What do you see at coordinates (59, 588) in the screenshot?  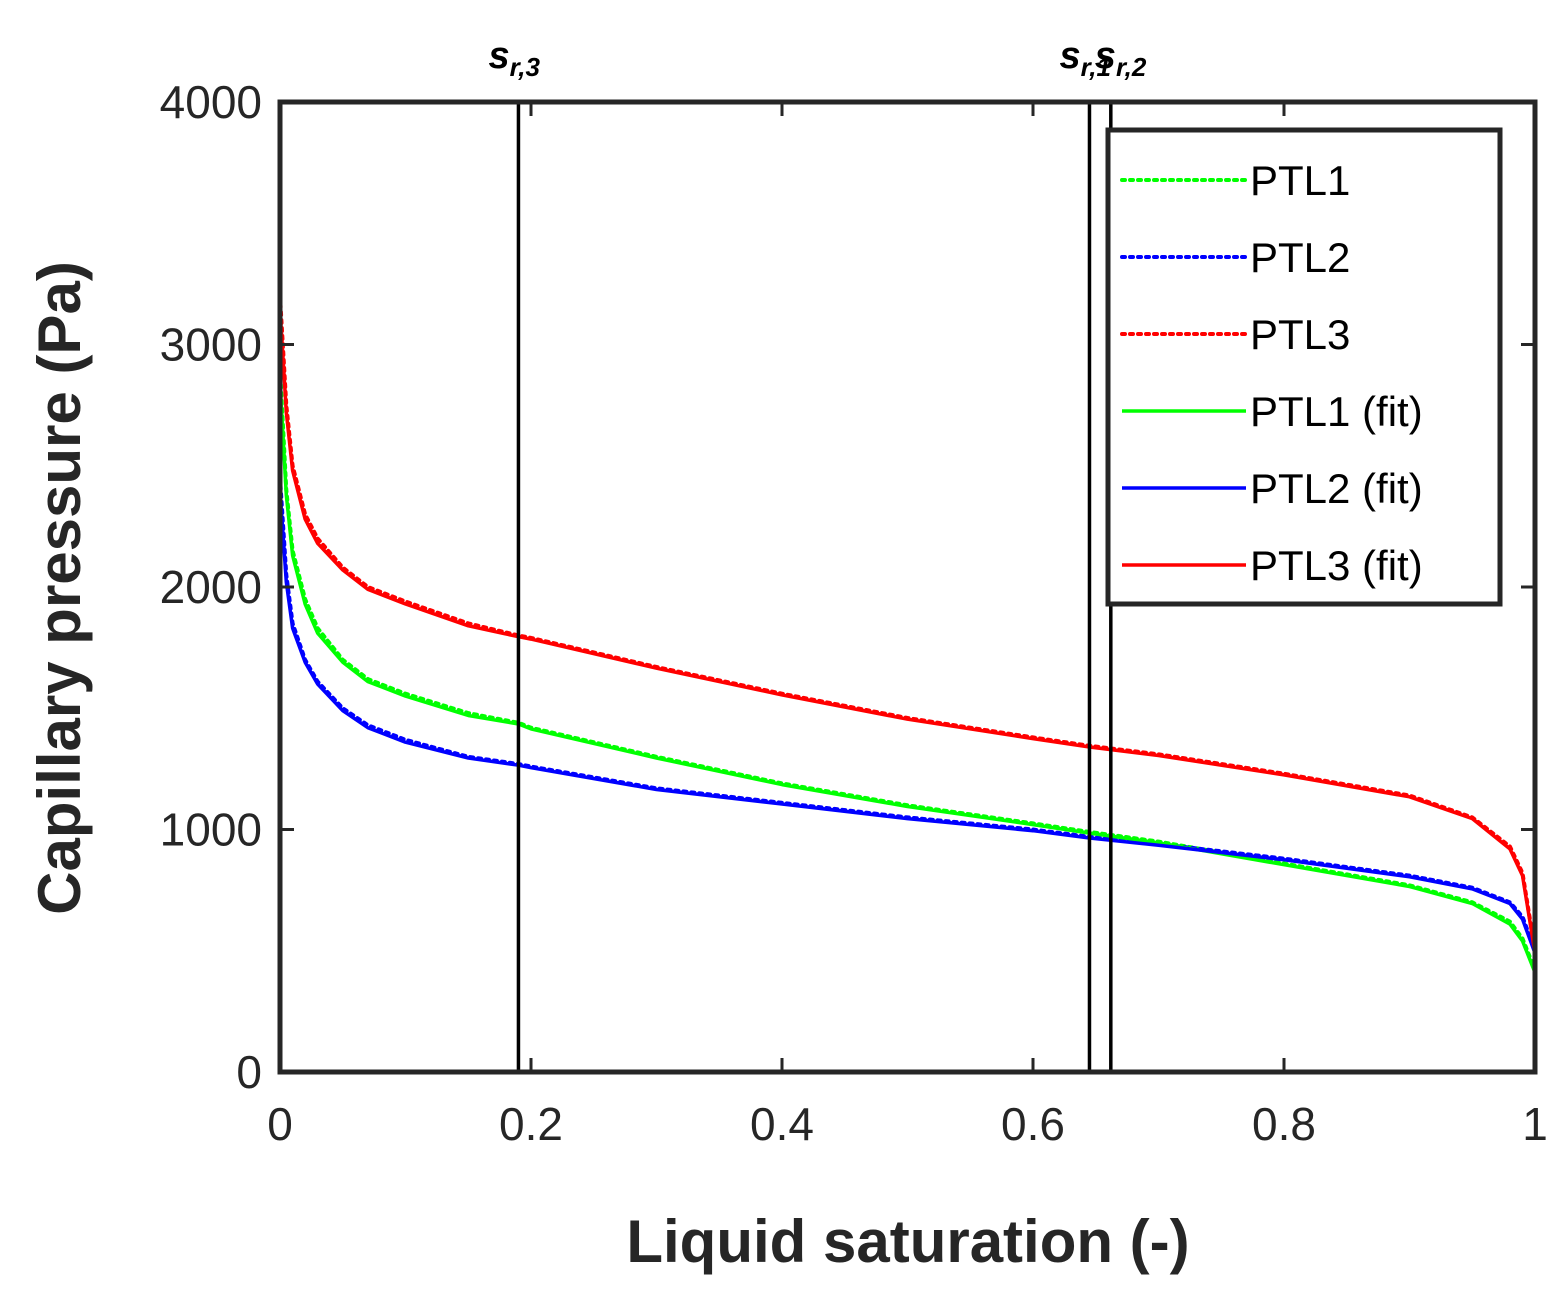 I see `y-axis-label: Capillary pressure (Pa)` at bounding box center [59, 588].